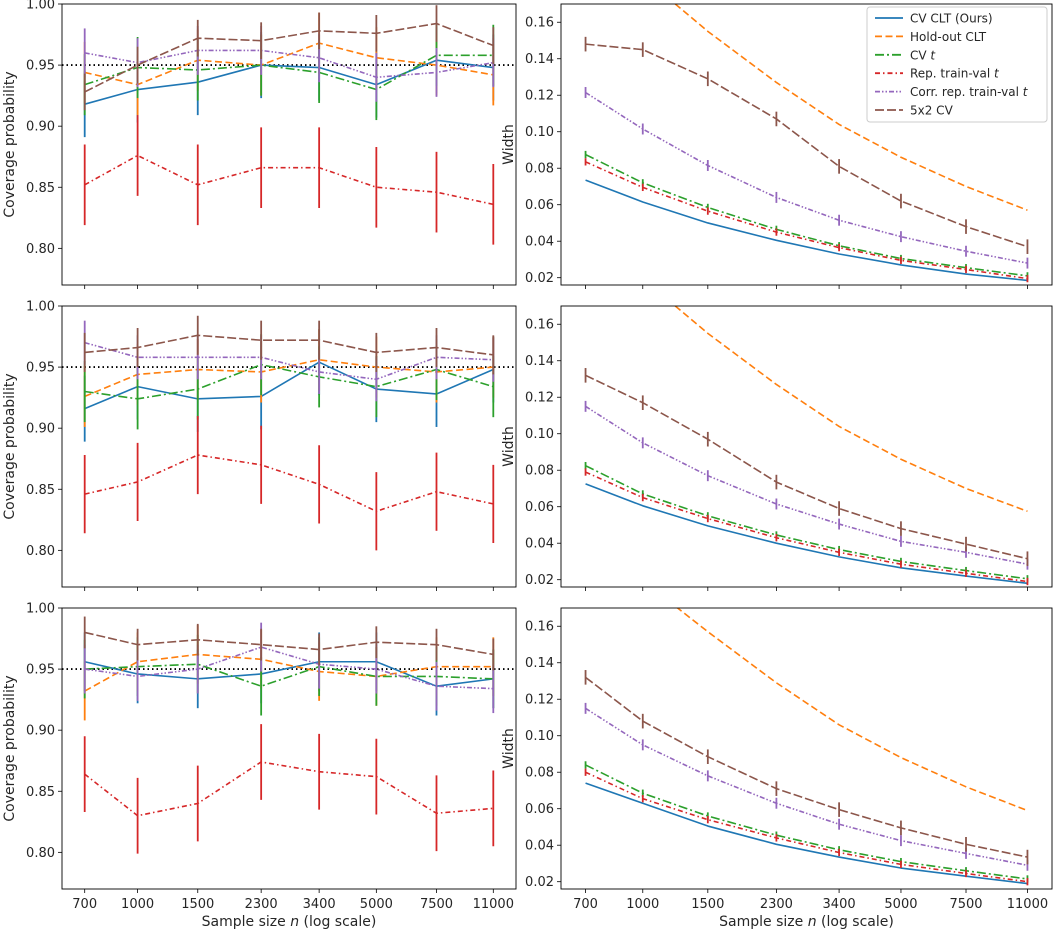 The width and height of the screenshot is (1056, 934). Describe the element at coordinates (539, 580) in the screenshot. I see `y-tick-label: 0.02` at that location.